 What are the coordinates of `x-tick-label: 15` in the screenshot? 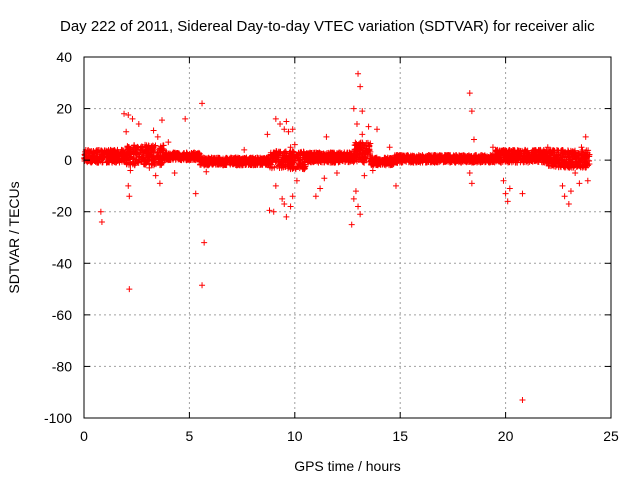 It's located at (400, 436).